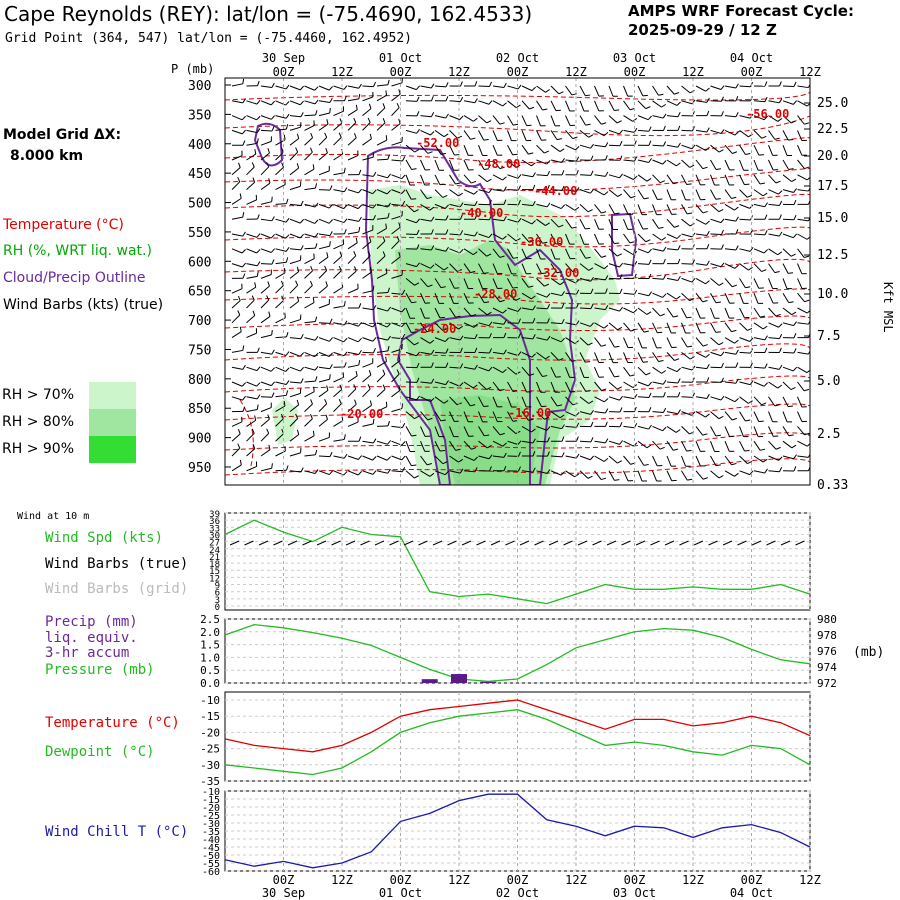 Image resolution: width=900 pixels, height=900 pixels. What do you see at coordinates (38, 422) in the screenshot?
I see `legend-rh80: RH > 80%` at bounding box center [38, 422].